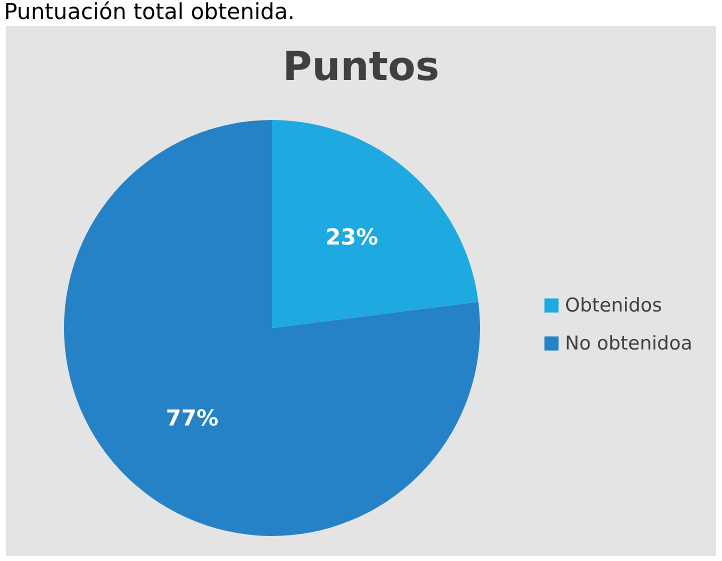  I want to click on pie-slice, so click(375, 224).